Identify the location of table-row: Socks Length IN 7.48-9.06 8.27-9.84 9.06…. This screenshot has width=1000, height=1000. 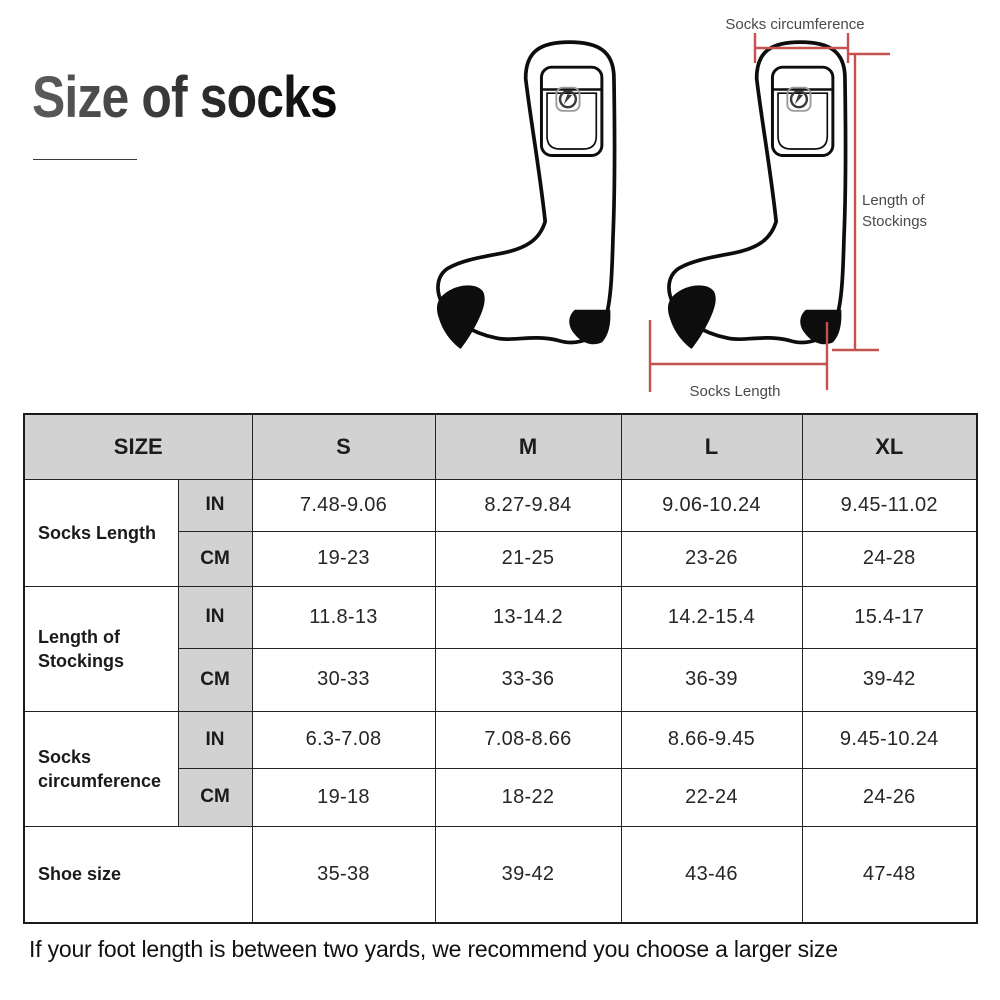
(500, 532).